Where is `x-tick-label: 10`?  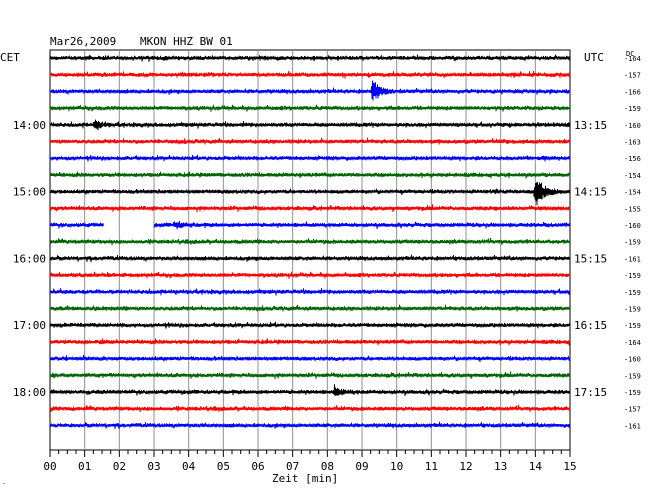 x-tick-label: 10 is located at coordinates (396, 466).